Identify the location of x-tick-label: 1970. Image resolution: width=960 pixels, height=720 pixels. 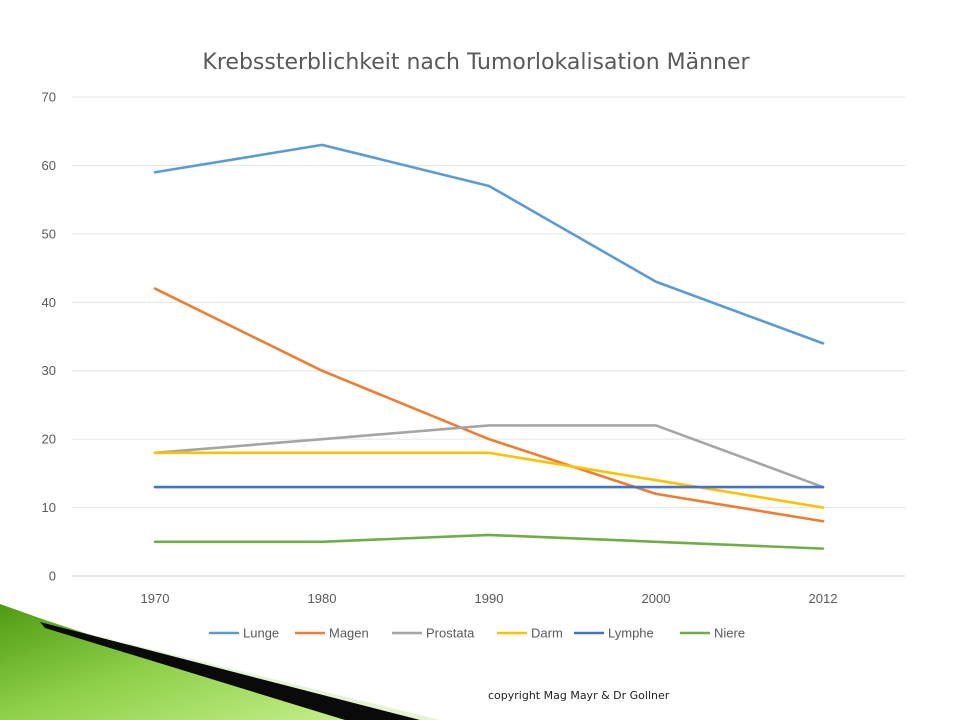
(155, 598).